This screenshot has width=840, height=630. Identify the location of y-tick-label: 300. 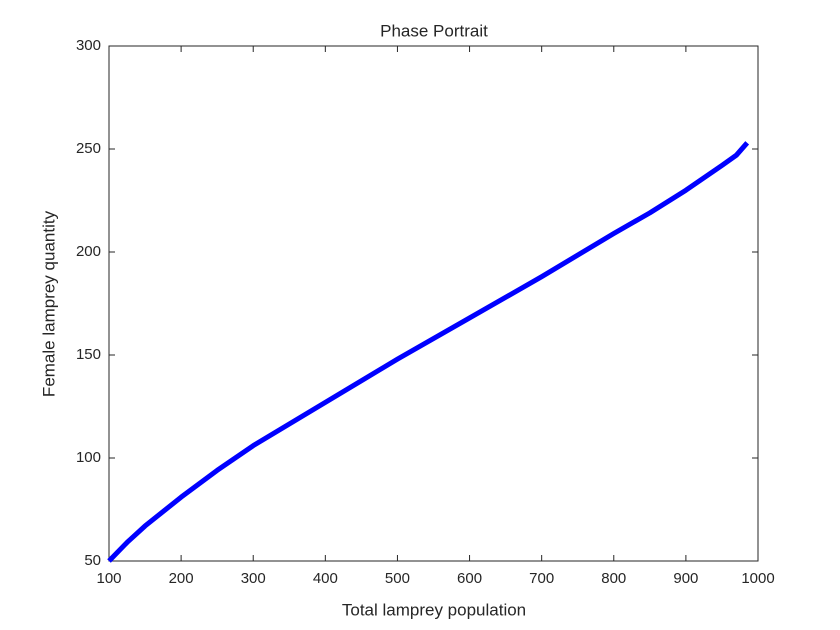
(88, 45).